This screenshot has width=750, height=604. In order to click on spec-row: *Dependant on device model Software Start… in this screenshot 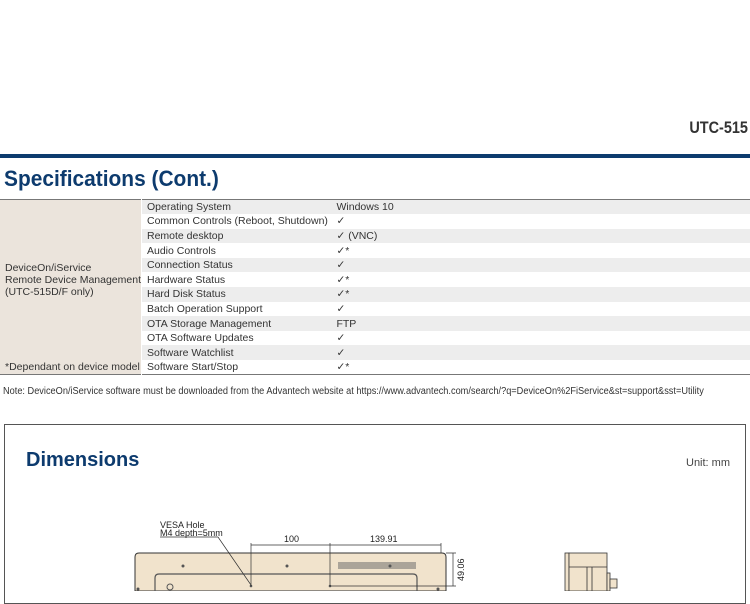, I will do `click(375, 367)`.